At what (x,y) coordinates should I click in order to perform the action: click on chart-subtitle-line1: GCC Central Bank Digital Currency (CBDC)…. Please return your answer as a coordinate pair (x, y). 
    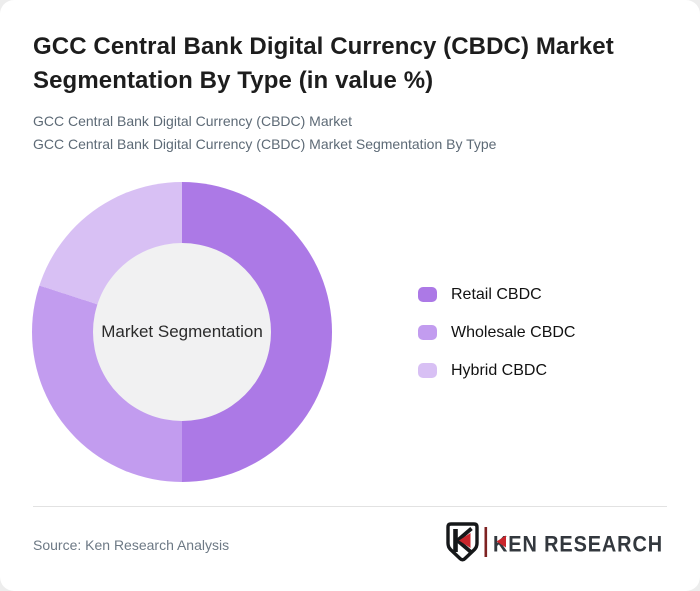
    Looking at the image, I should click on (192, 121).